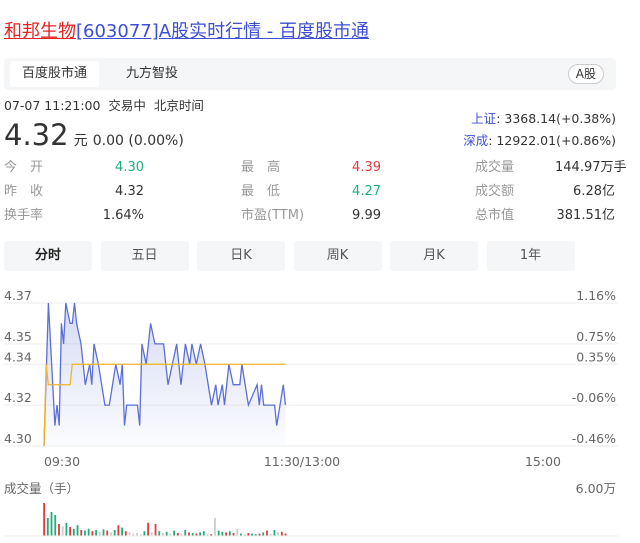 Image resolution: width=640 pixels, height=543 pixels. What do you see at coordinates (144, 256) in the screenshot?
I see `timeframe-tab: 五日` at bounding box center [144, 256].